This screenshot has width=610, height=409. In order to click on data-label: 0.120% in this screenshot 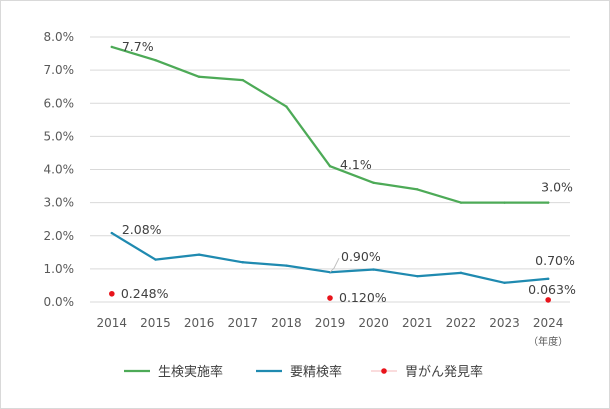, I will do `click(363, 297)`.